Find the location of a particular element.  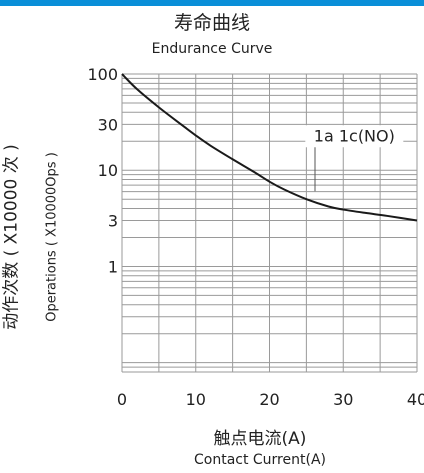

x-axis-label-en: Contact Current(A) is located at coordinates (259, 460).